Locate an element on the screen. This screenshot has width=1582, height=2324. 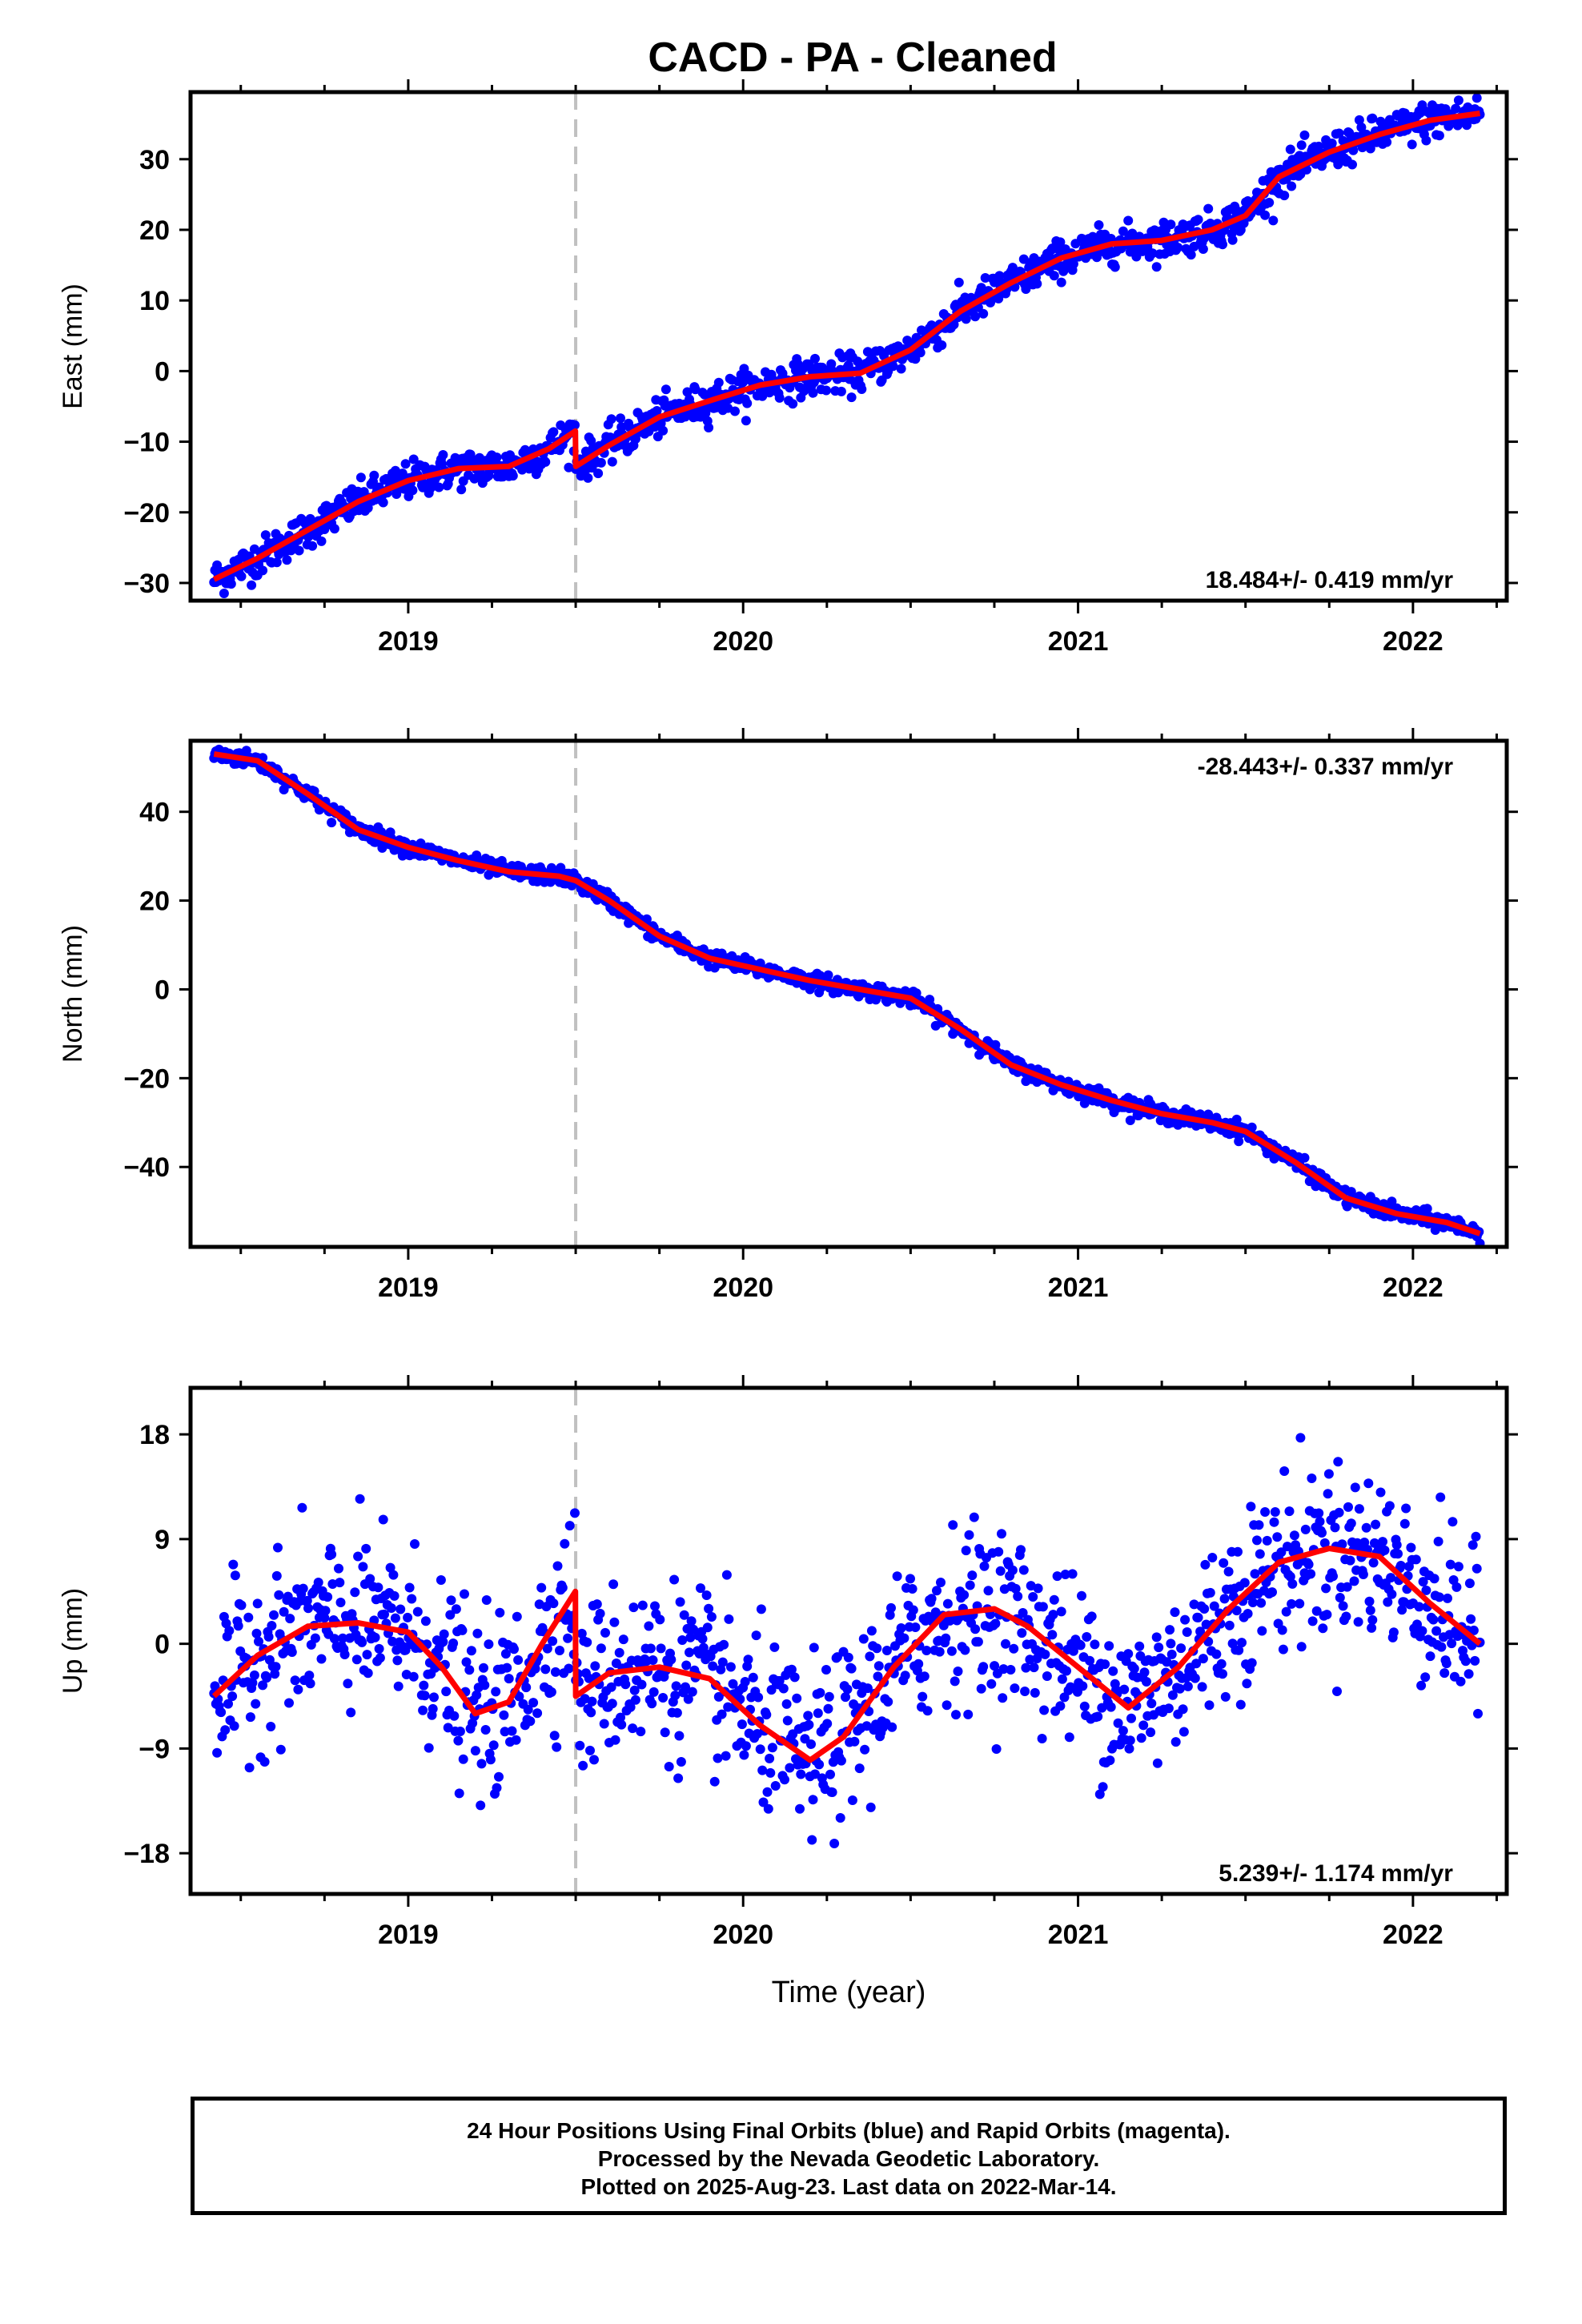
y-tick-label: 10 is located at coordinates (154, 301).